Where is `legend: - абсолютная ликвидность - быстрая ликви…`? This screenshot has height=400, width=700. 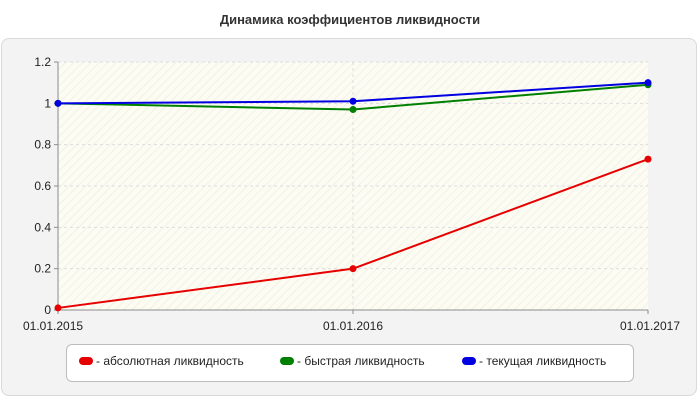 legend: - абсолютная ликвидность - быстрая ликви… is located at coordinates (350, 363).